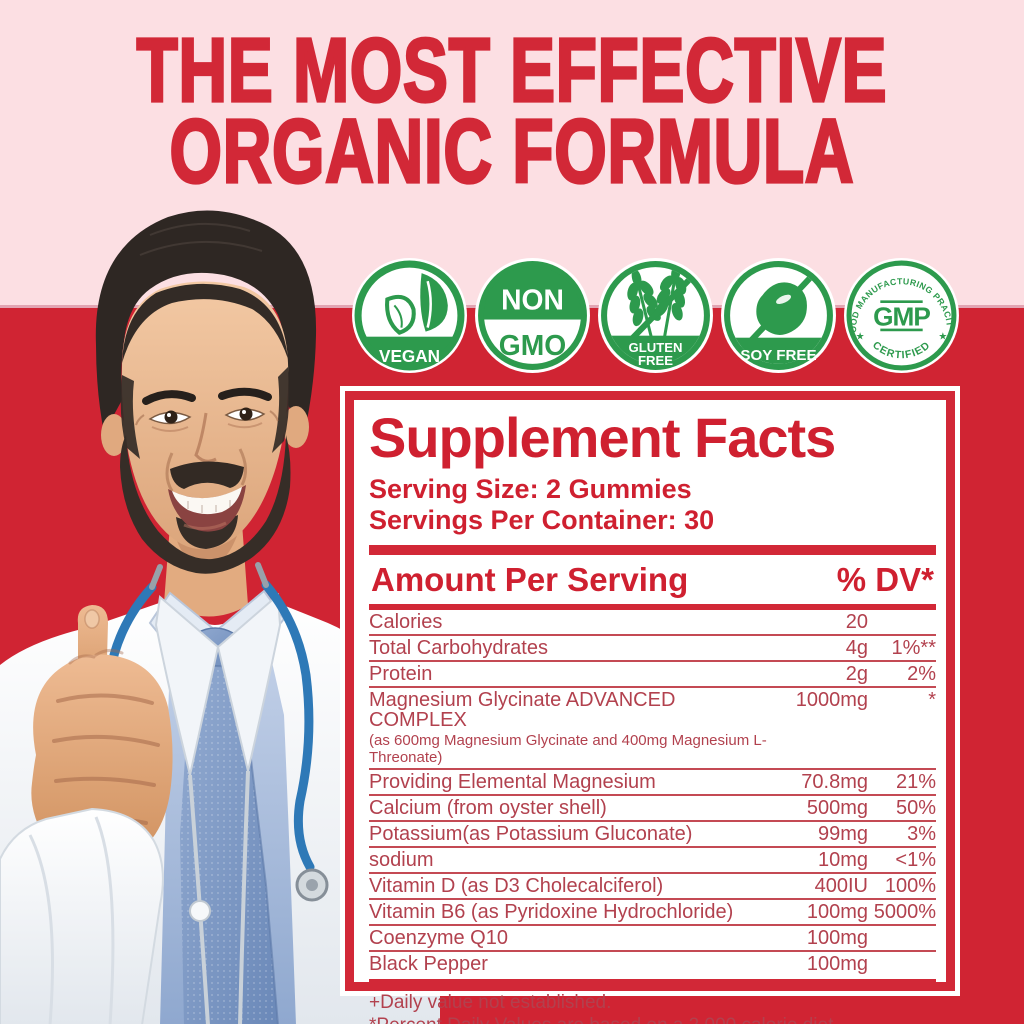 The image size is (1024, 1024). What do you see at coordinates (652, 675) in the screenshot?
I see `table-row: Protein 2g 2%` at bounding box center [652, 675].